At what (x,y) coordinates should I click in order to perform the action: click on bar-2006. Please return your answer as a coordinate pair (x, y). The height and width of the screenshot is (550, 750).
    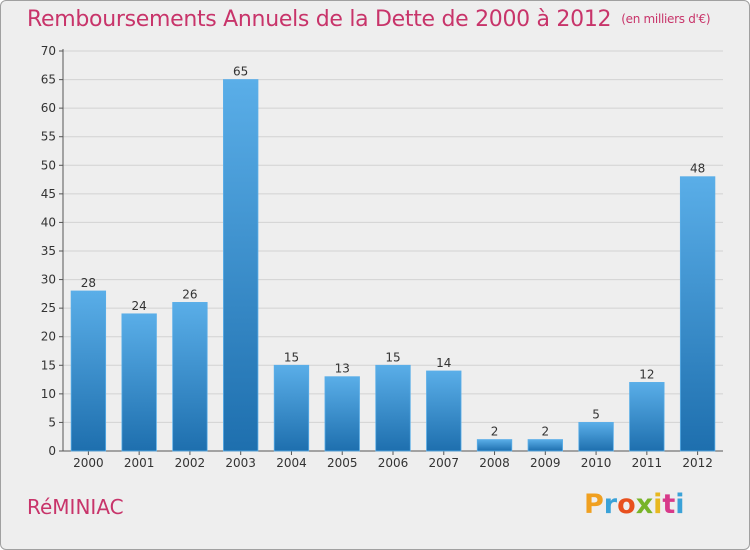
    Looking at the image, I should click on (393, 408).